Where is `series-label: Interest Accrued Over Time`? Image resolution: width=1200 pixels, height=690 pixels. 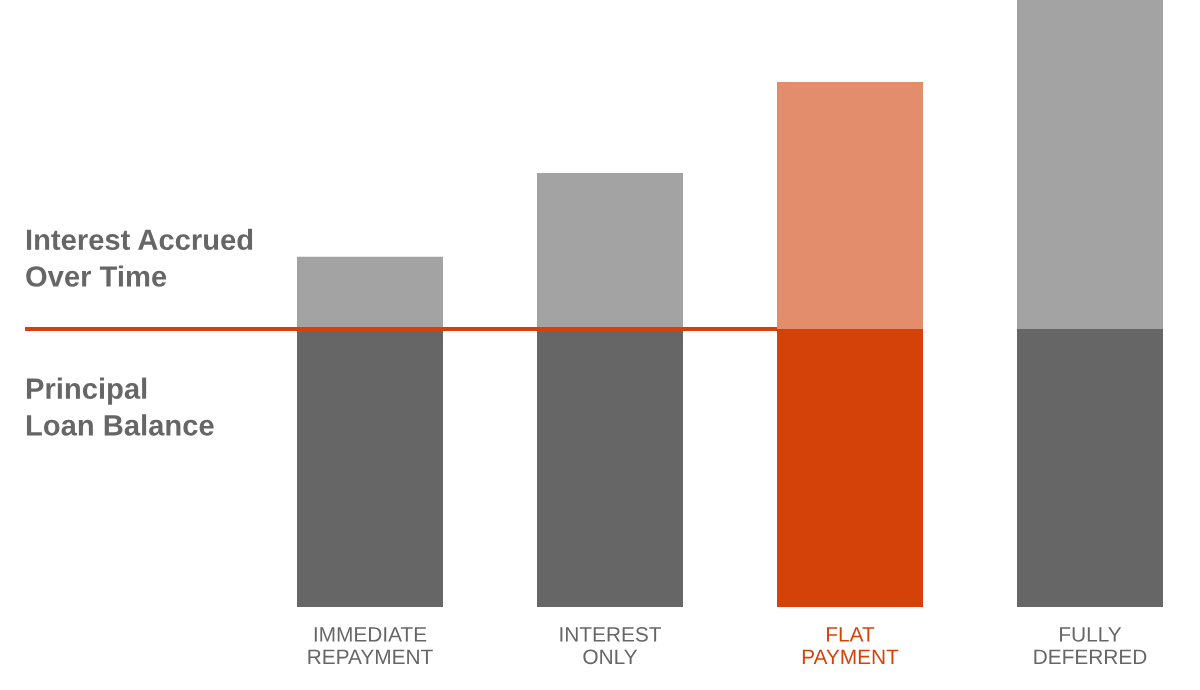 series-label: Interest Accrued Over Time is located at coordinates (139, 257).